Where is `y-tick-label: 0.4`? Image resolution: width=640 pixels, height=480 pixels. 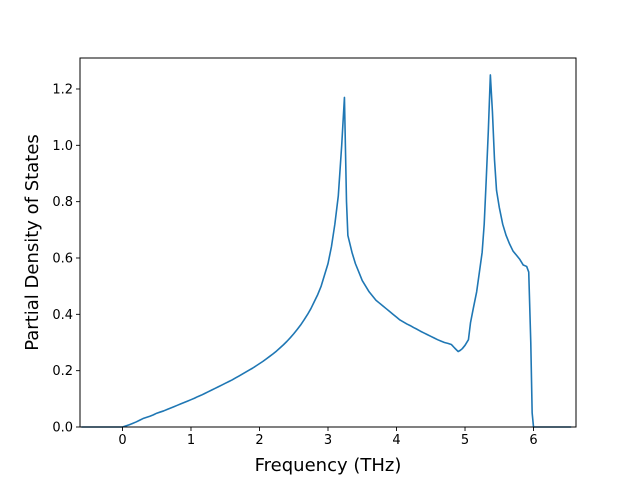 y-tick-label: 0.4 is located at coordinates (62, 315).